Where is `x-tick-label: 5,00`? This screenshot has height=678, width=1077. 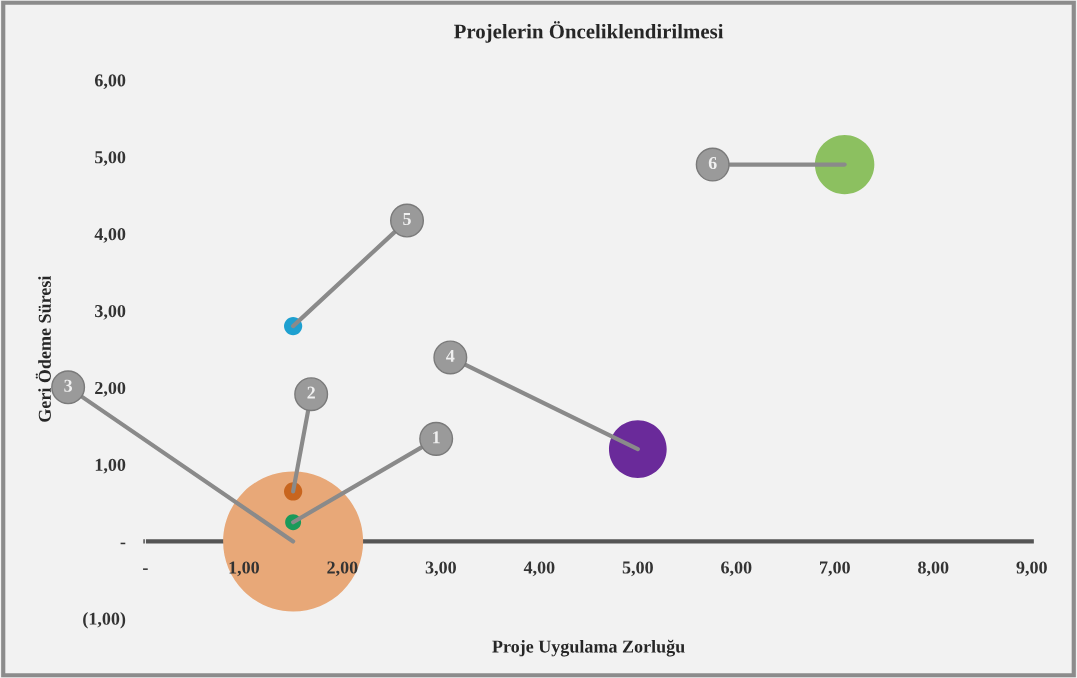
x-tick-label: 5,00 is located at coordinates (637, 569).